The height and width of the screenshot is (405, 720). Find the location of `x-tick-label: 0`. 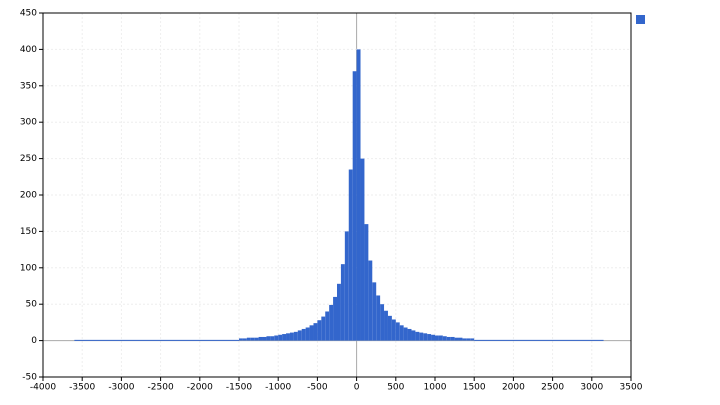

x-tick-label: 0 is located at coordinates (357, 388).